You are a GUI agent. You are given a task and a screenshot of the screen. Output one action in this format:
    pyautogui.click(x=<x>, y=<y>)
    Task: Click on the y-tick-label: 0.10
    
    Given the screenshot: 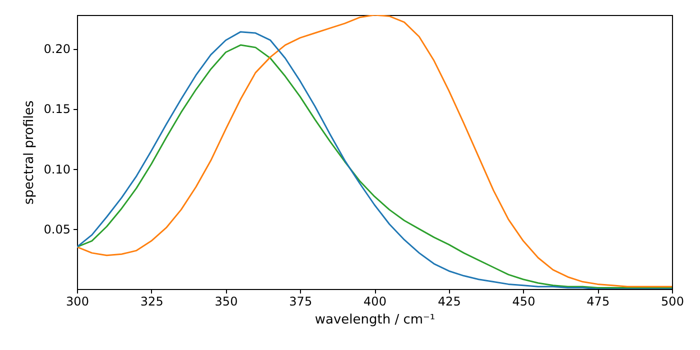 What is the action you would take?
    pyautogui.click(x=57, y=169)
    